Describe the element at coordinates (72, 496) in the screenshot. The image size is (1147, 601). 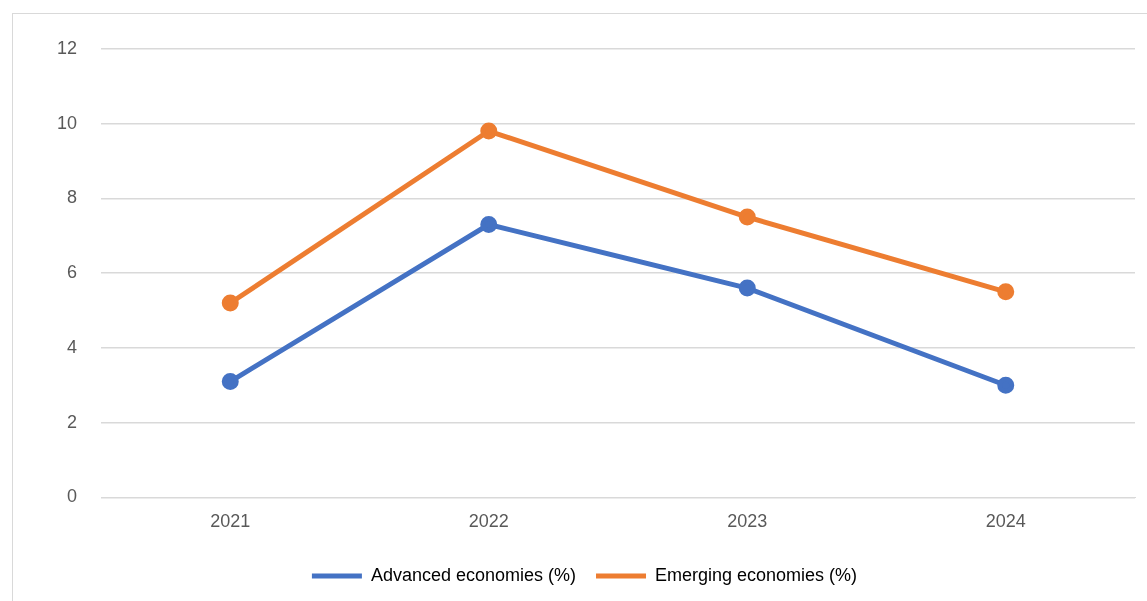
I see `y-tick-label: 0` at that location.